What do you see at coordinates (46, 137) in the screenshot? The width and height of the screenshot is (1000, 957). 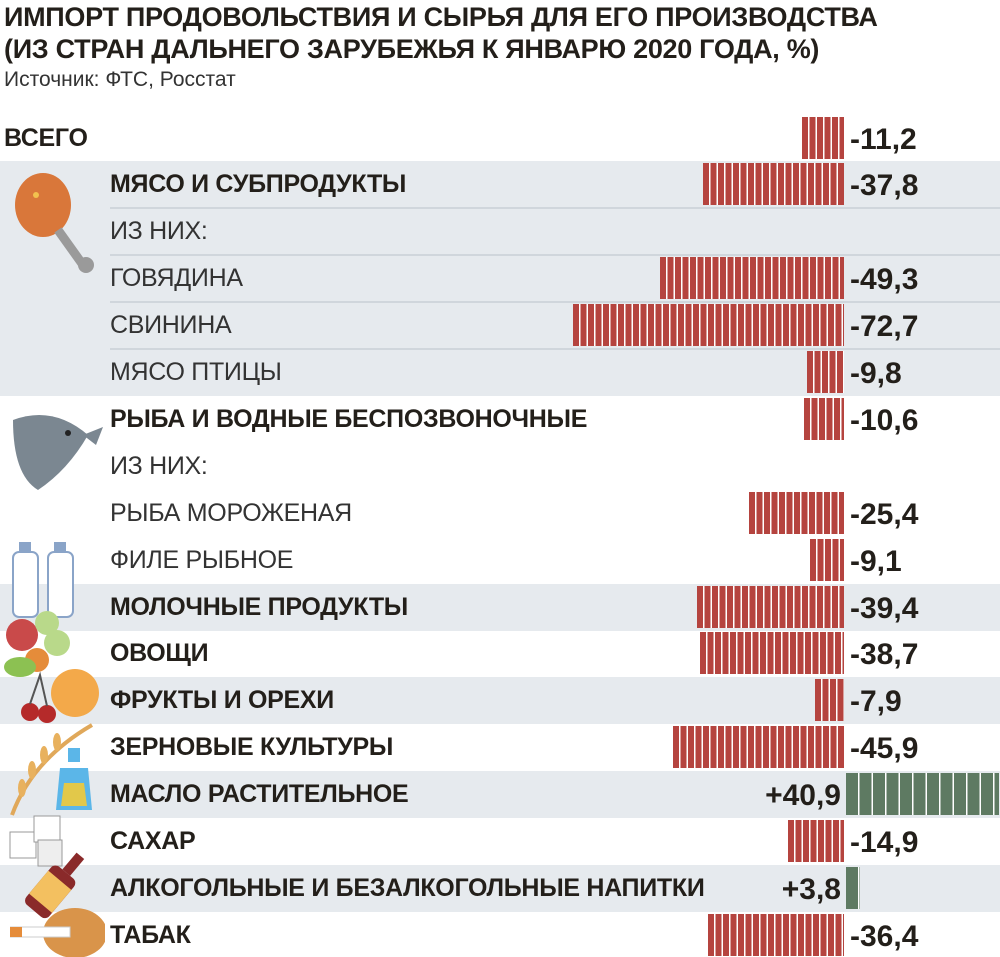 I see `row-label: ВСЕГО` at bounding box center [46, 137].